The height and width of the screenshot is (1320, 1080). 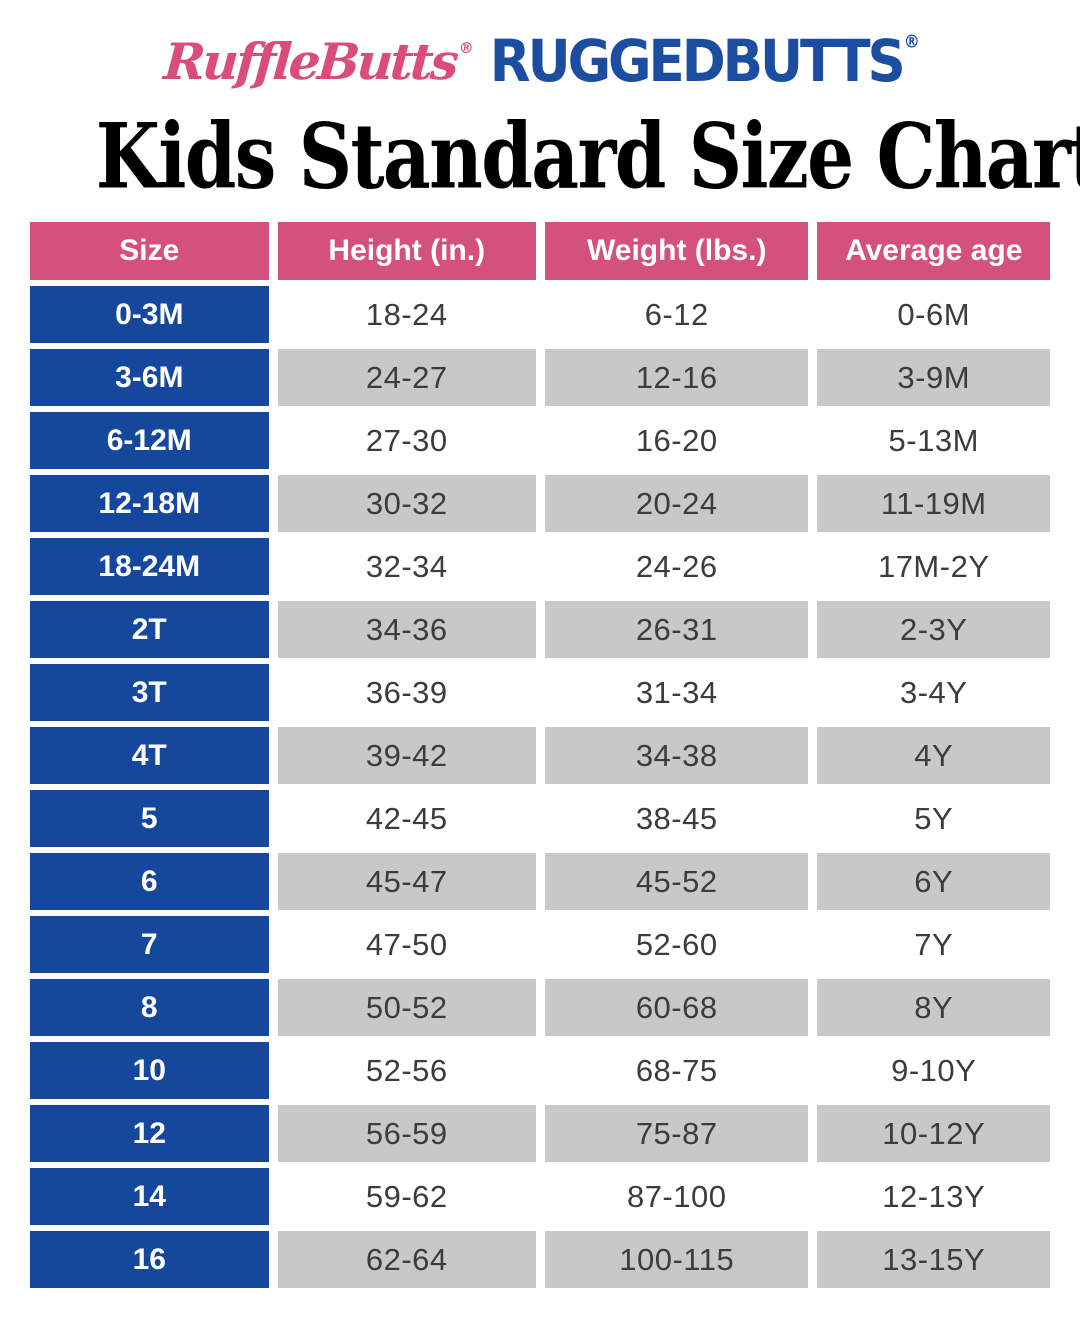 I want to click on size-cell: 7, so click(x=149, y=944).